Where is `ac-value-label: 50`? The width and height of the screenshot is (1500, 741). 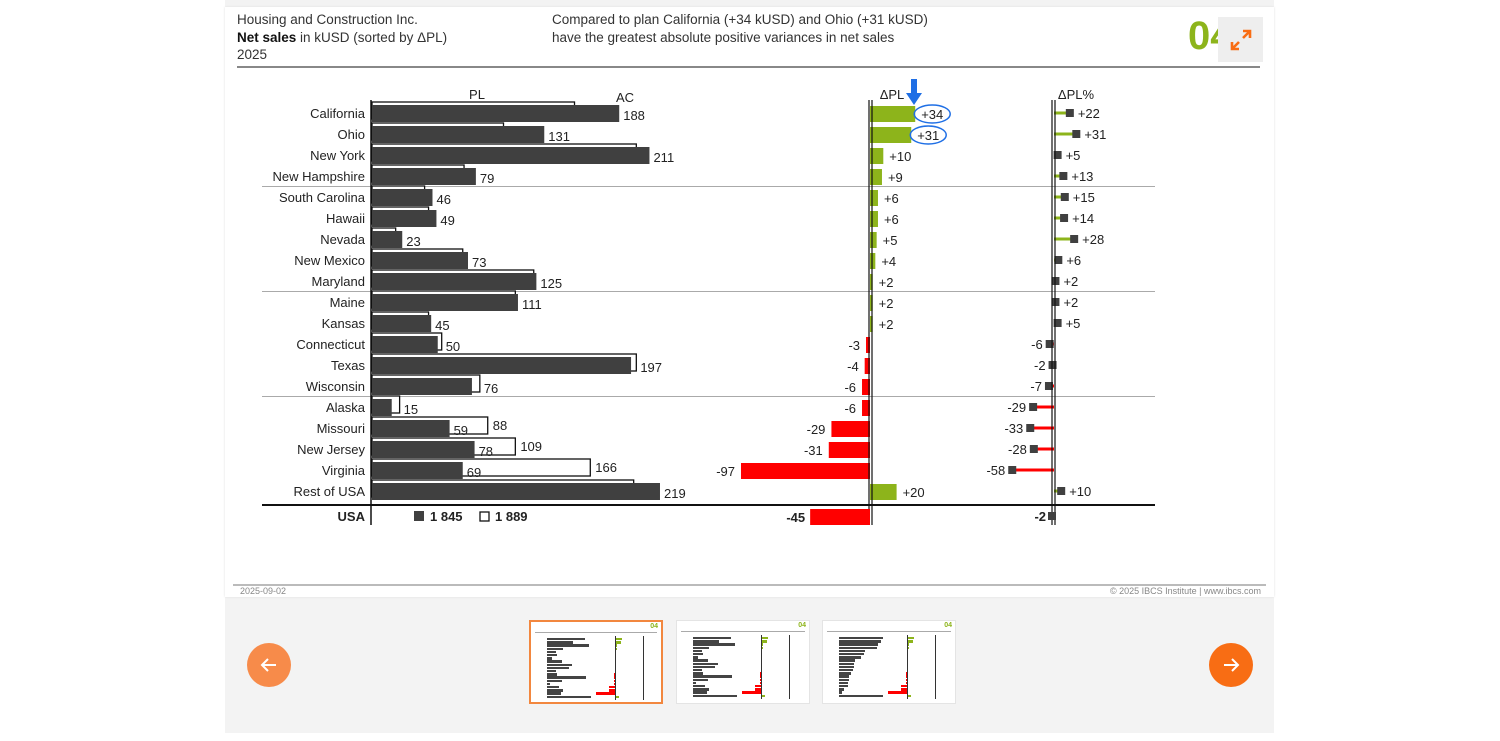
ac-value-label: 50 is located at coordinates (453, 346).